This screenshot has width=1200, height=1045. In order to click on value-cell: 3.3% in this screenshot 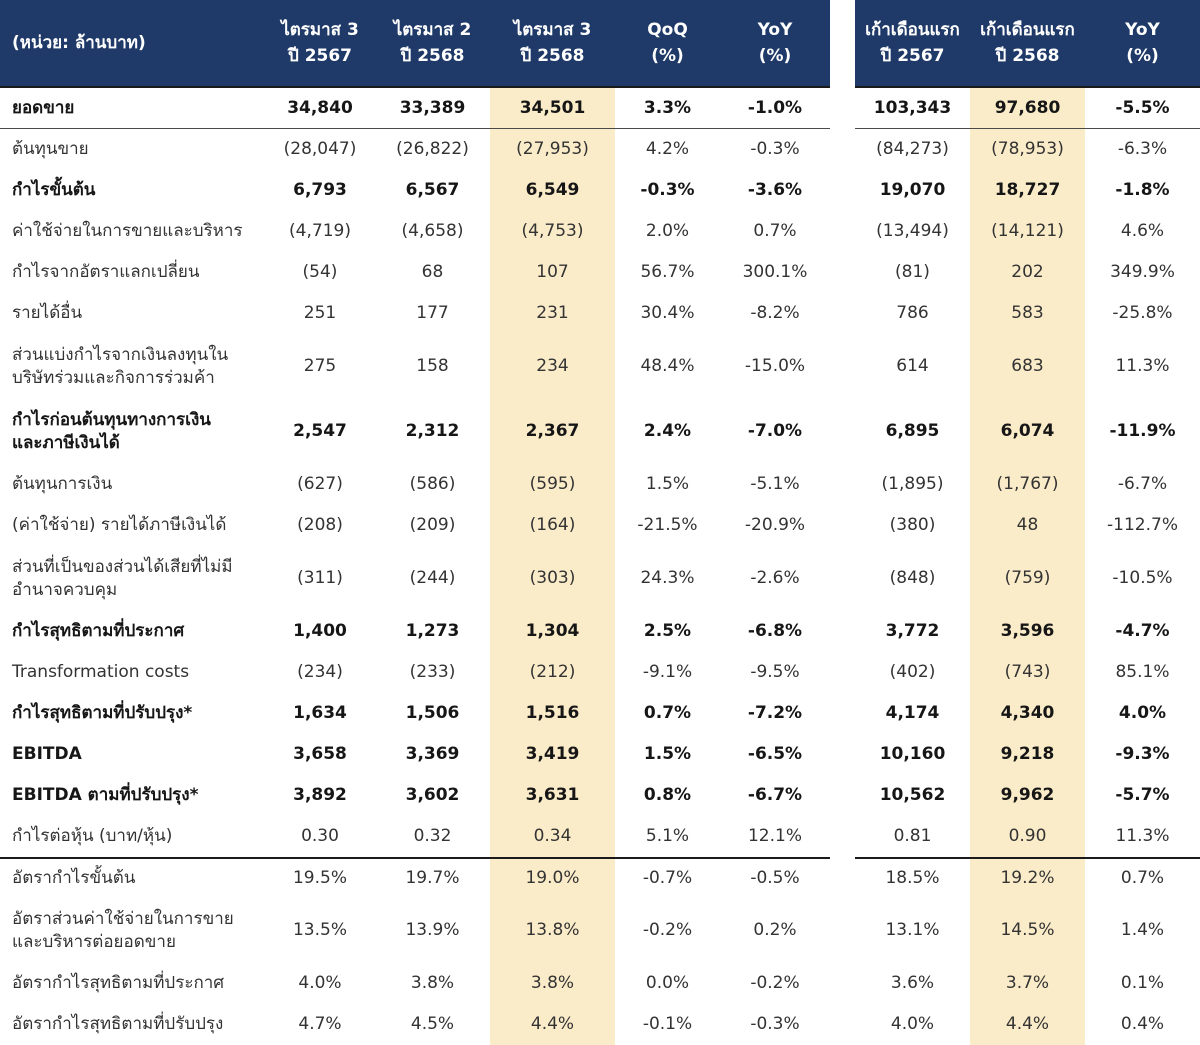, I will do `click(667, 108)`.